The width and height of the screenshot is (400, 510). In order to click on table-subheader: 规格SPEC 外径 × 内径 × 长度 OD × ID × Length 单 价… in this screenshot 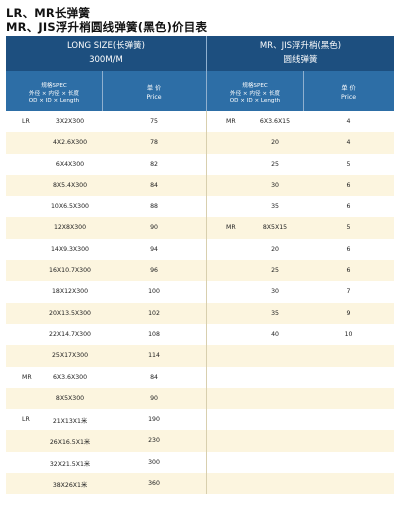, I will do `click(200, 91)`.